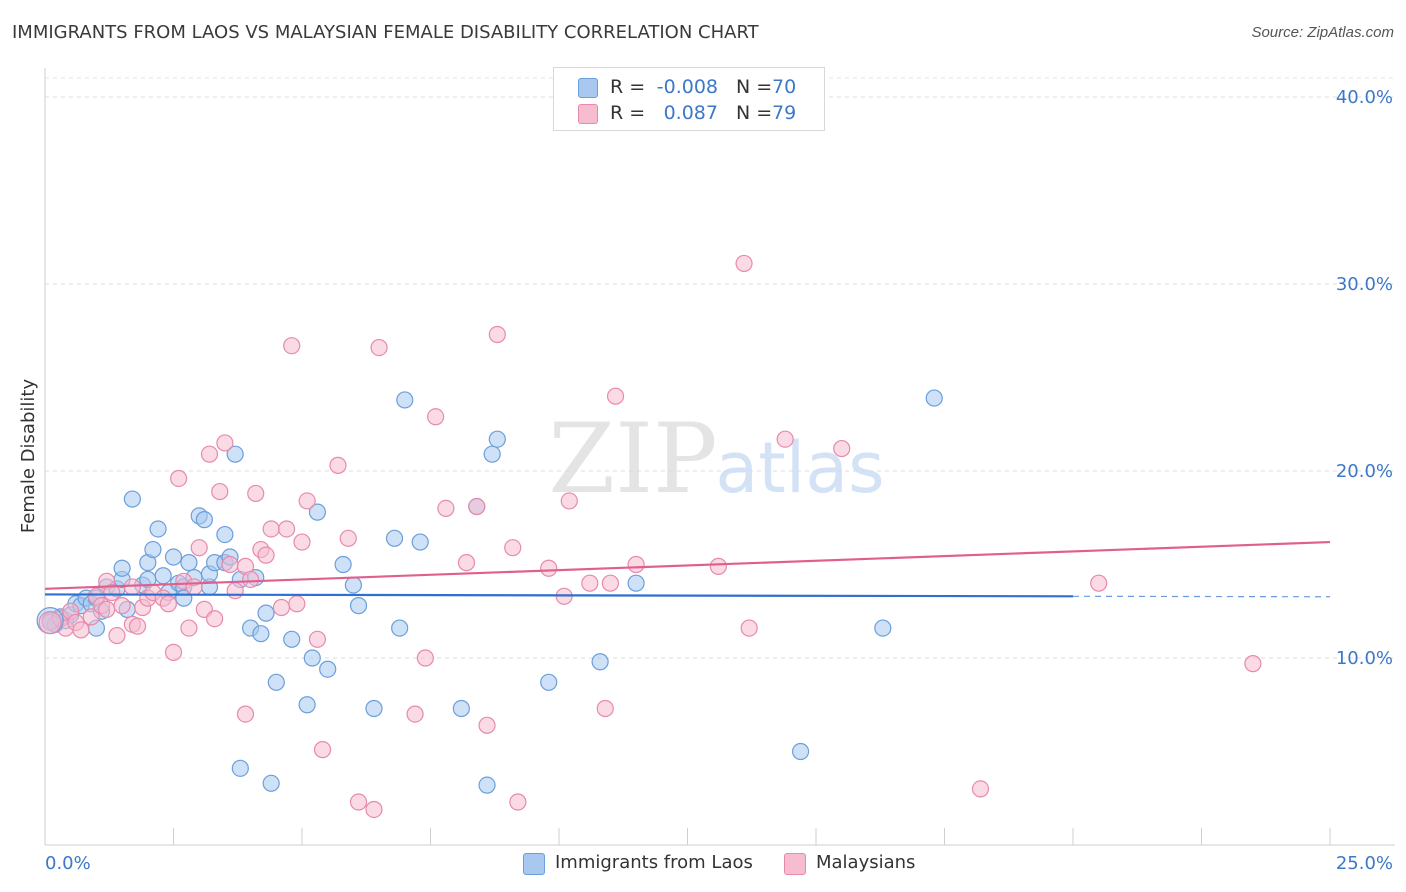 The height and width of the screenshot is (892, 1406). Describe the element at coordinates (1364, 97) in the screenshot. I see `y-tick-label: 40.0%` at that location.